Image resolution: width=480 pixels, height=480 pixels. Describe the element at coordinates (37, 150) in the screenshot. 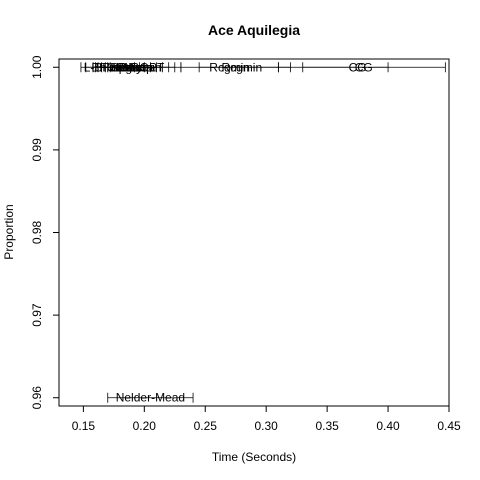

I see `y-tick-label: 0.99` at that location.